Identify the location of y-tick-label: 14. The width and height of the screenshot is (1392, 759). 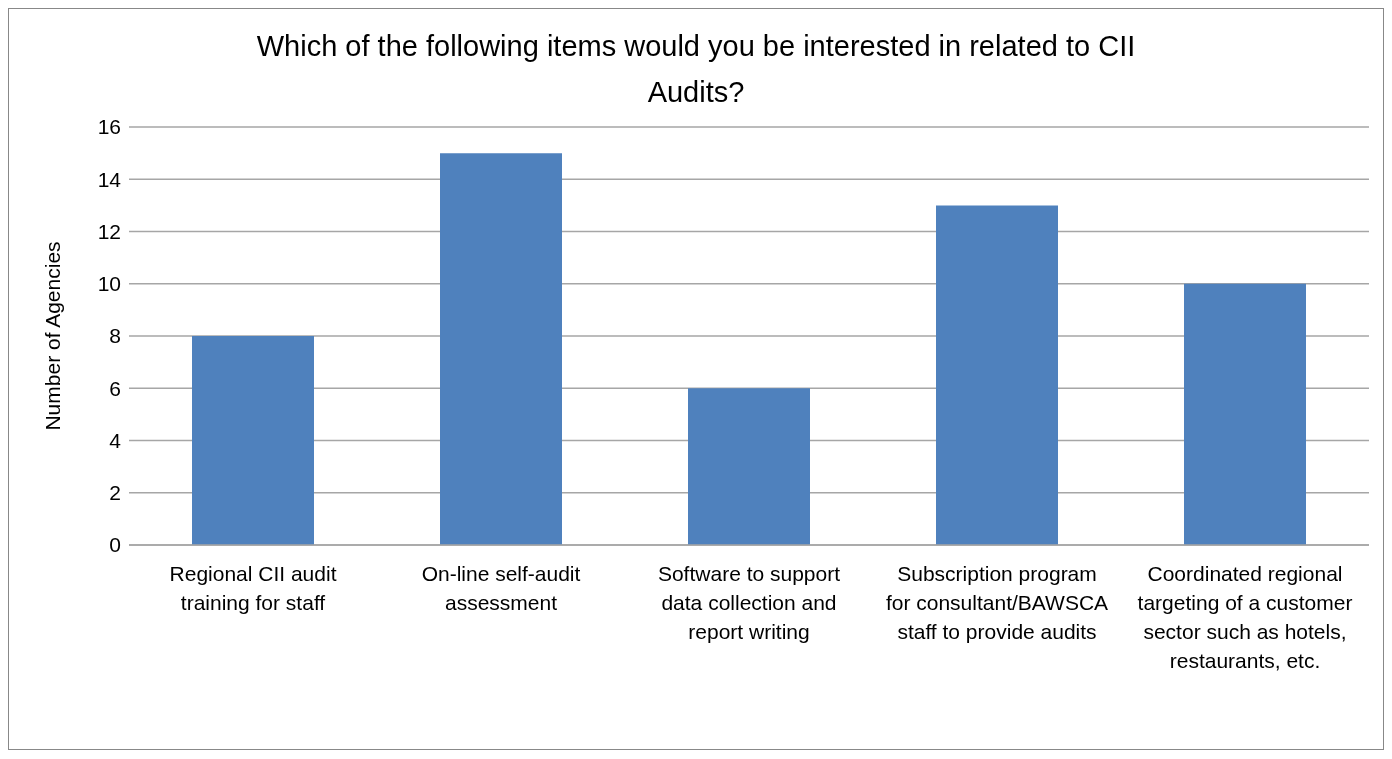
(109, 179).